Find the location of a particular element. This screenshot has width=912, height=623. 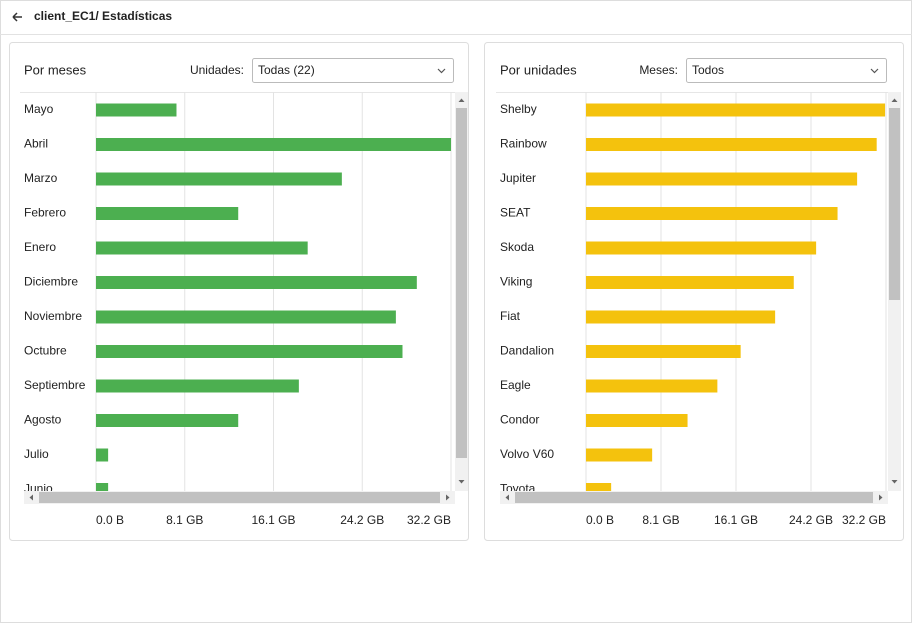

category-label: Marzo is located at coordinates (41, 178).